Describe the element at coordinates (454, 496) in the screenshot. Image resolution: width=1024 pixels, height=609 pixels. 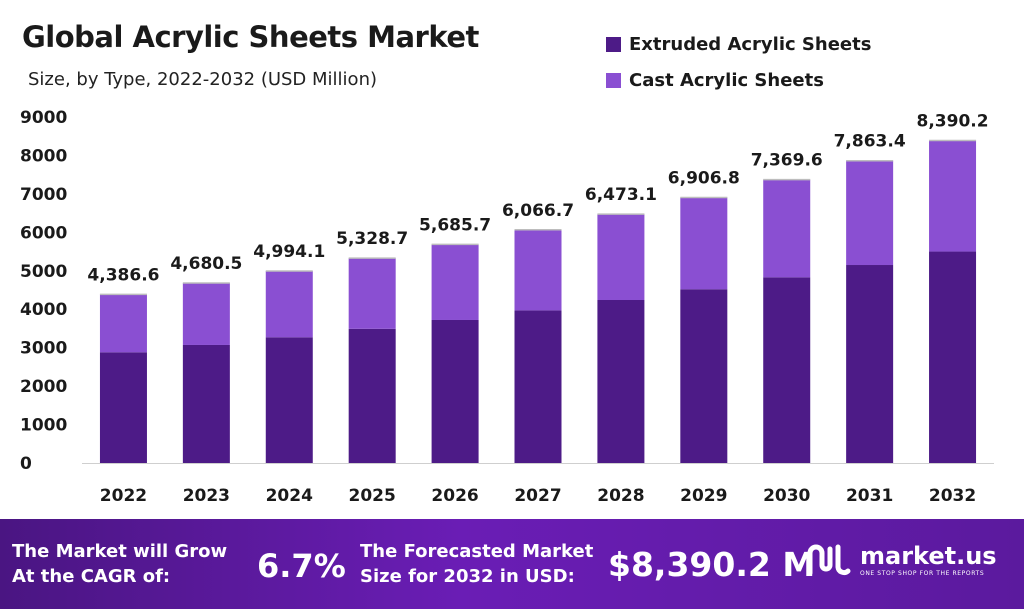
I see `x-tick-label: 2026` at that location.